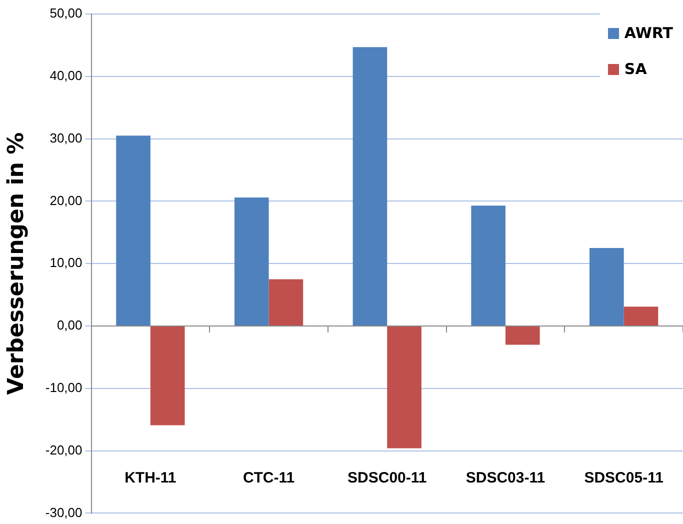 Image resolution: width=683 pixels, height=524 pixels. What do you see at coordinates (268, 477) in the screenshot?
I see `x-tick-label: CTC-11` at bounding box center [268, 477].